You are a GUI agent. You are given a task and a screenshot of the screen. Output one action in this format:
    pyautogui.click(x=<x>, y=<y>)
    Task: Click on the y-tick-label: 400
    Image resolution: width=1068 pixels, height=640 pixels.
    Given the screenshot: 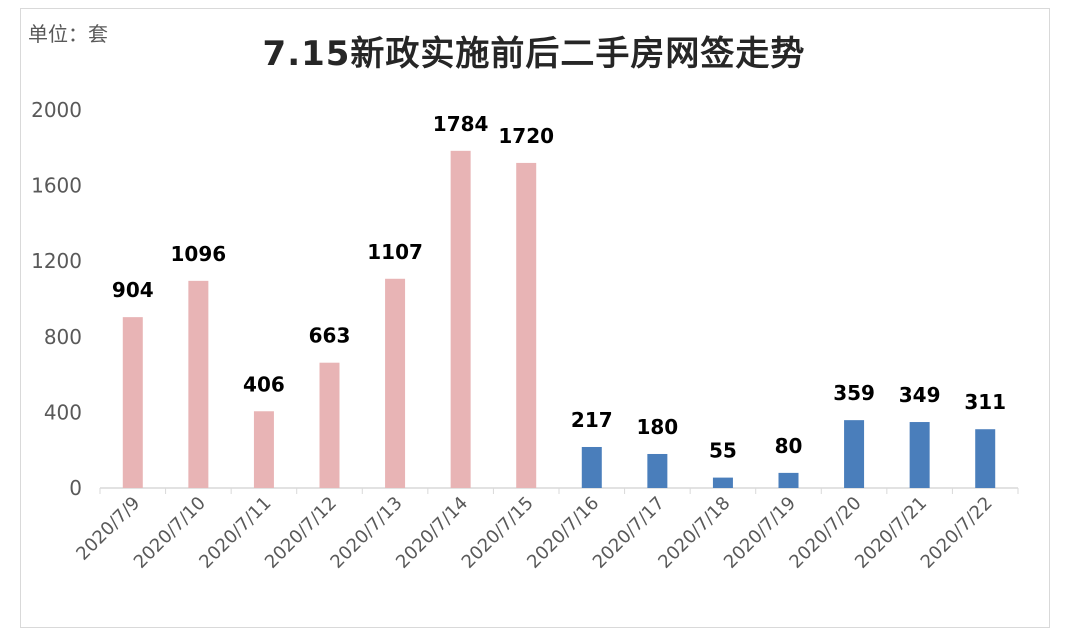 What is the action you would take?
    pyautogui.click(x=63, y=412)
    